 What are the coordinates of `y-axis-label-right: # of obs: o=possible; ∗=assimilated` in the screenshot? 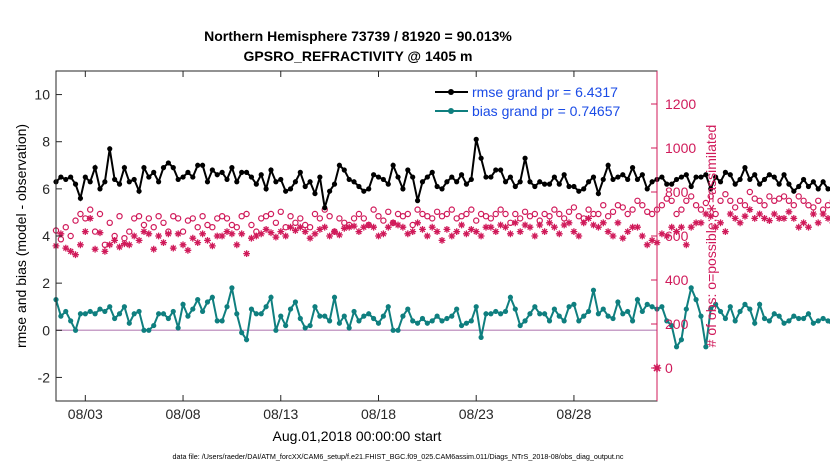 It's located at (711, 236).